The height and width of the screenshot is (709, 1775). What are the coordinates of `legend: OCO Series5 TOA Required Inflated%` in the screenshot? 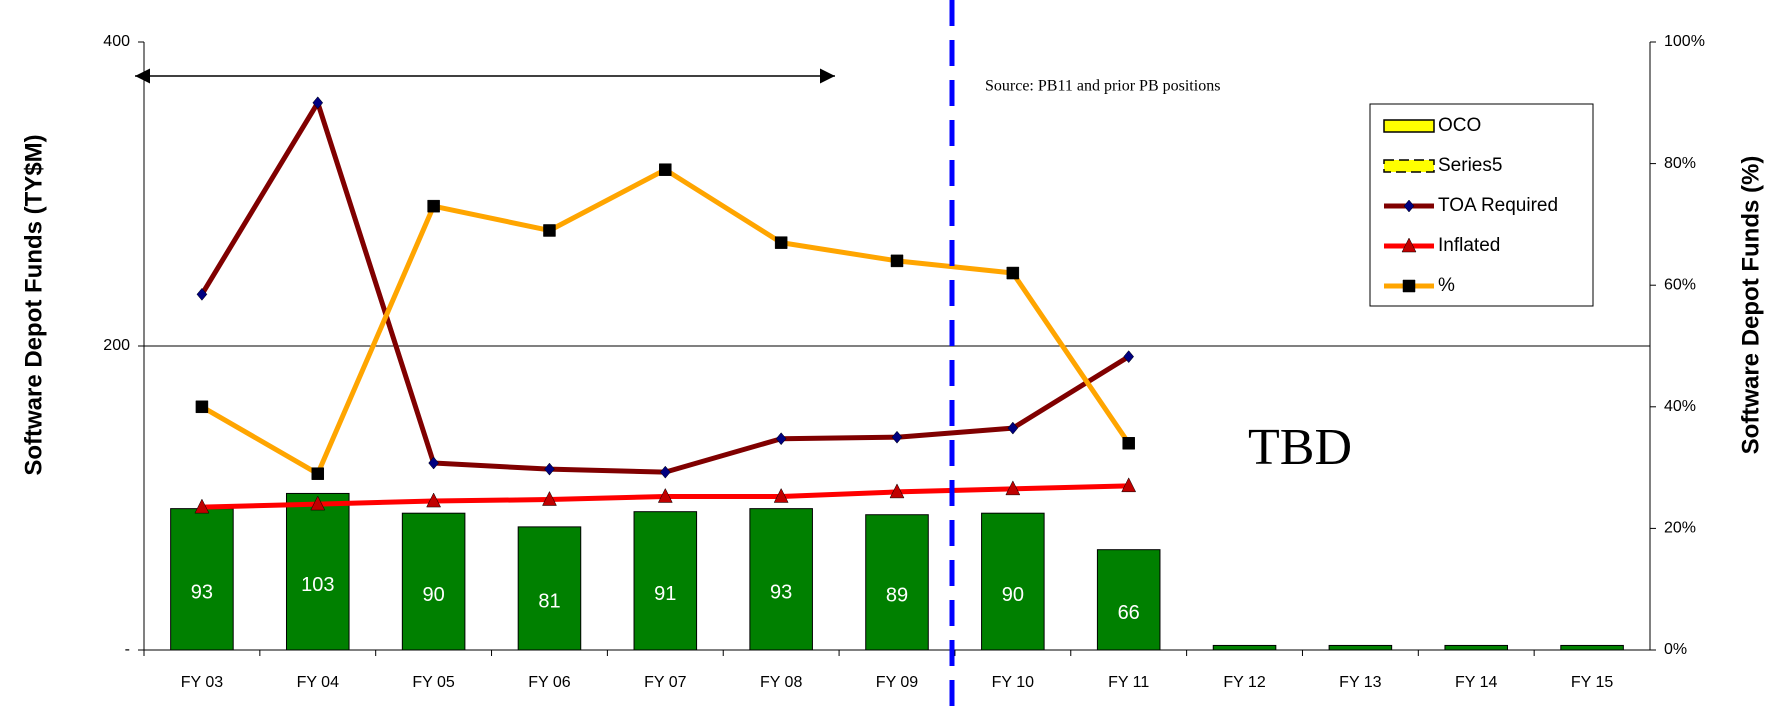 It's located at (1481, 205).